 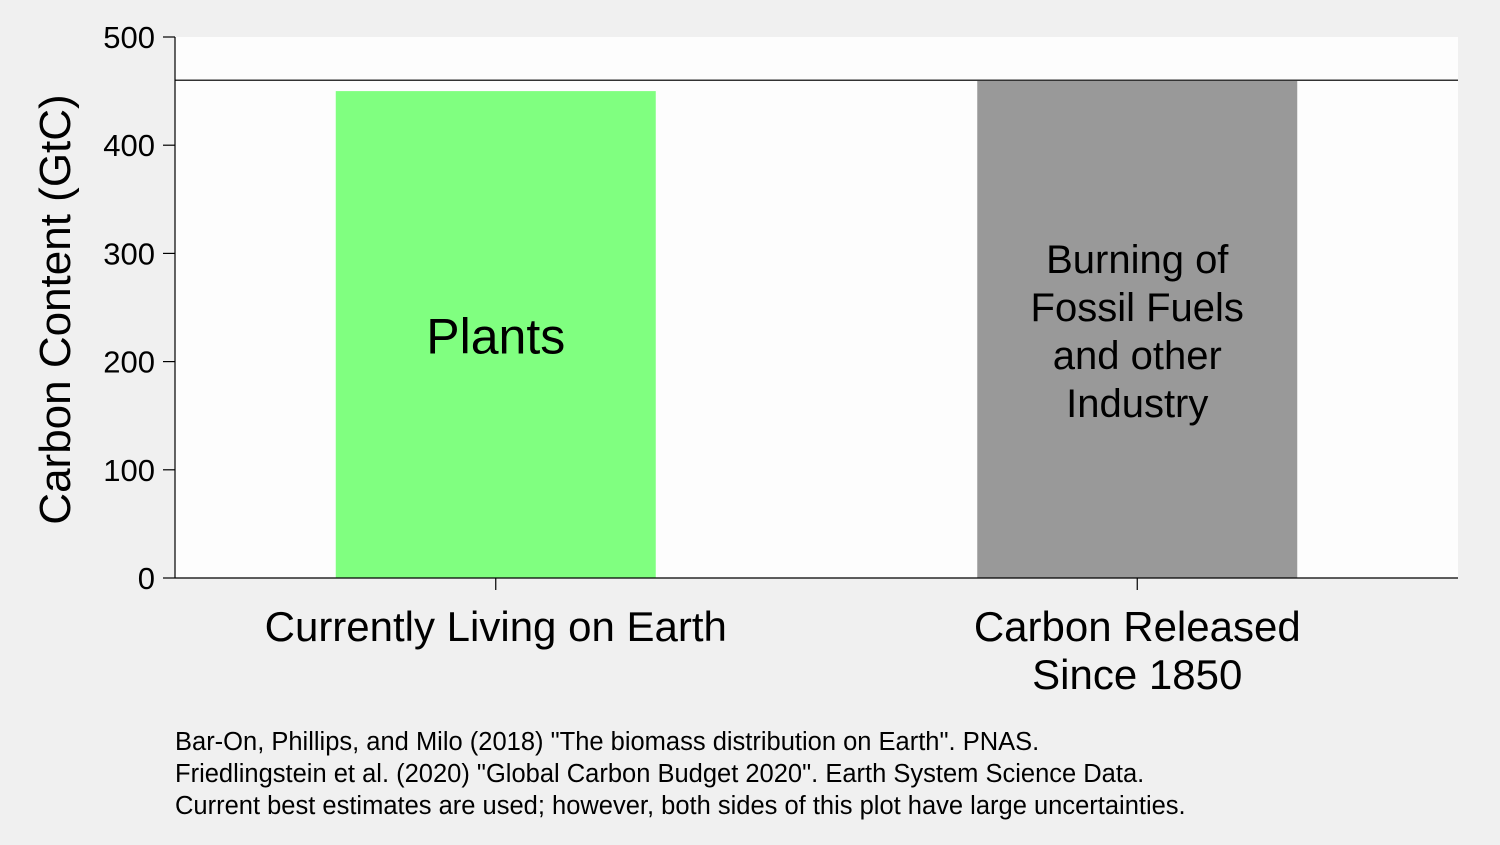 I want to click on y-tick-label: 0, so click(x=146, y=578).